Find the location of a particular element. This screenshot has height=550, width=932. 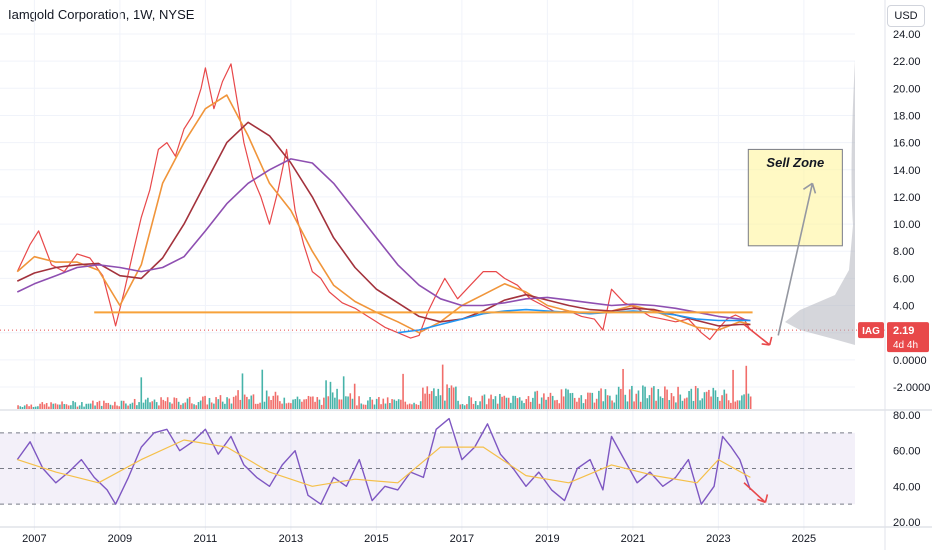

volume-histogram is located at coordinates (384, 386).